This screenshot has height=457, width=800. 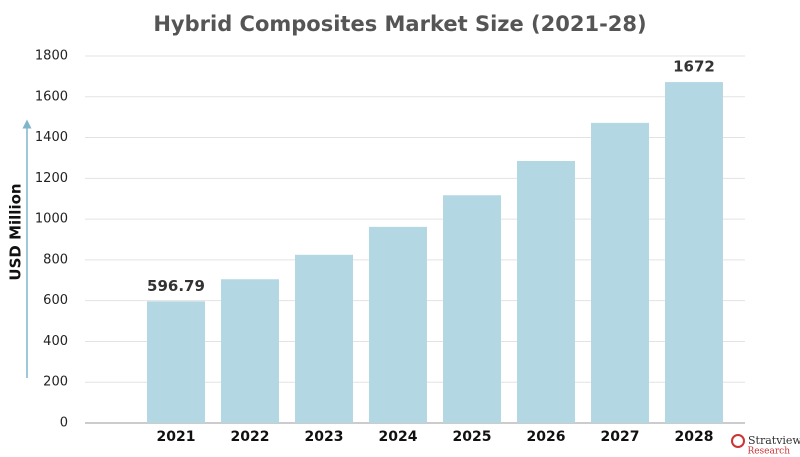 I want to click on y-tick-label: 400, so click(x=55, y=341).